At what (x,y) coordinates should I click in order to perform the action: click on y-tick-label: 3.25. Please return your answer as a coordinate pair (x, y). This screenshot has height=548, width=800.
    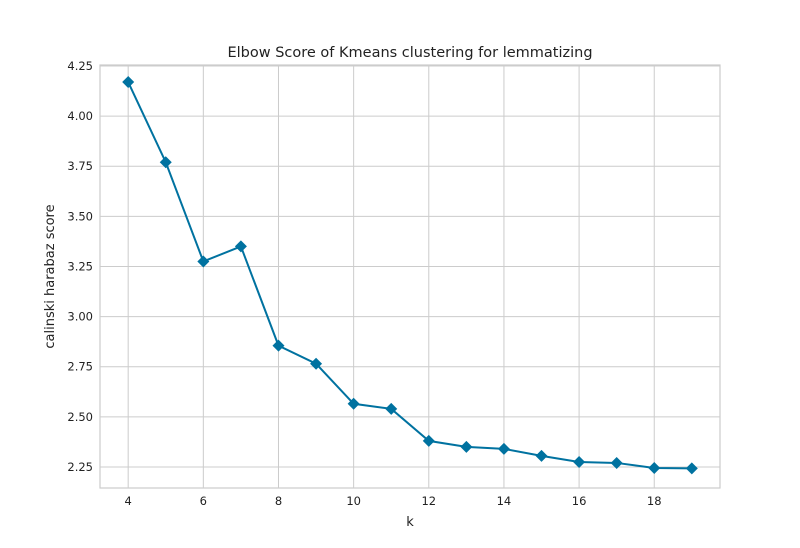
    Looking at the image, I should click on (80, 266).